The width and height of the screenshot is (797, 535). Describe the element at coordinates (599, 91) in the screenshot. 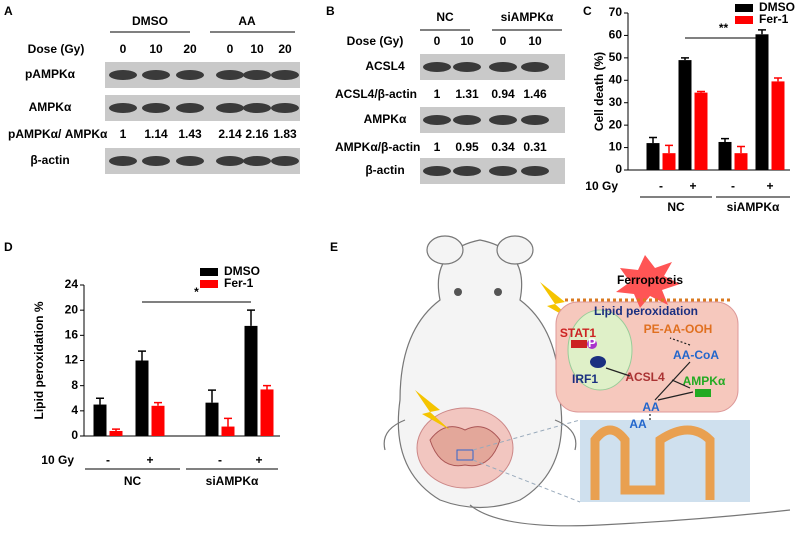

I see `y-axis-label: Cell death (%)` at that location.